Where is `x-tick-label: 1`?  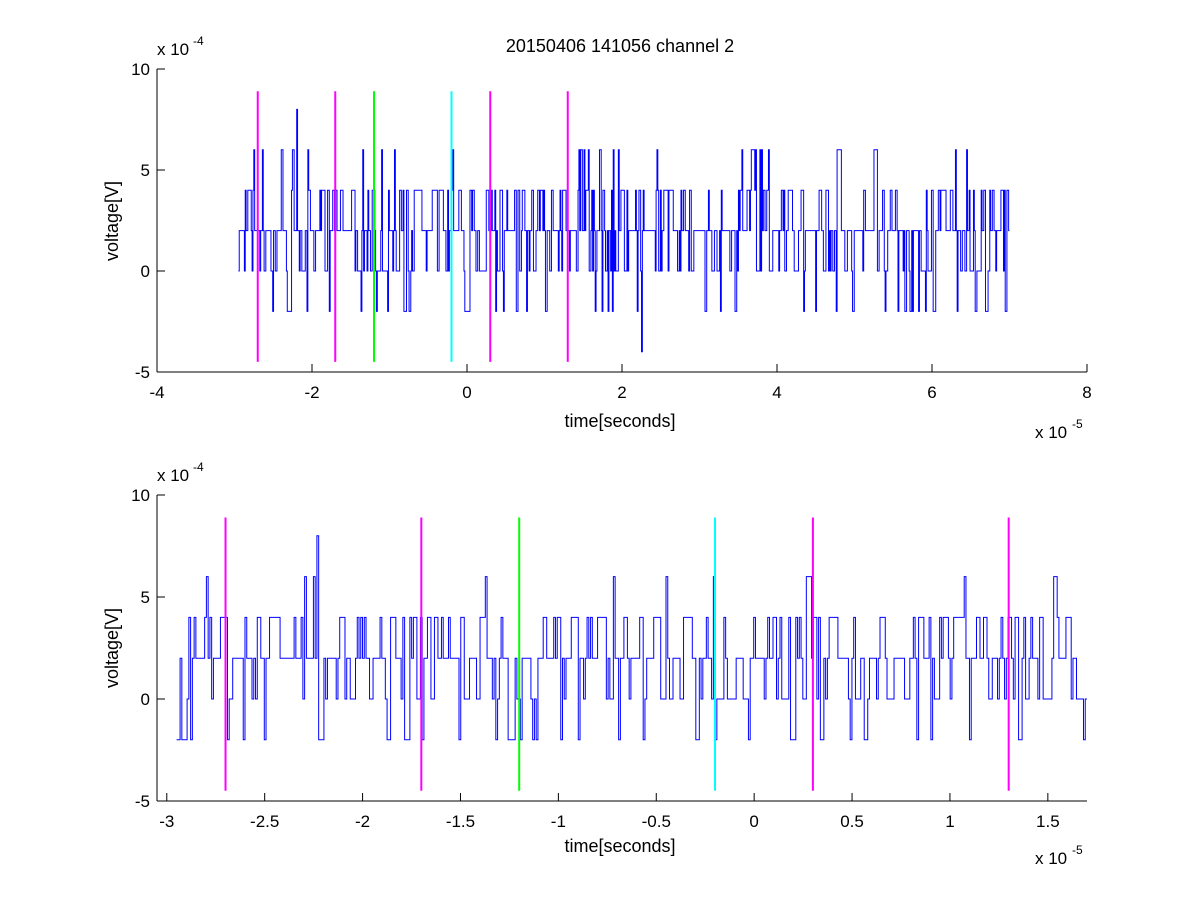
x-tick-label: 1 is located at coordinates (949, 821).